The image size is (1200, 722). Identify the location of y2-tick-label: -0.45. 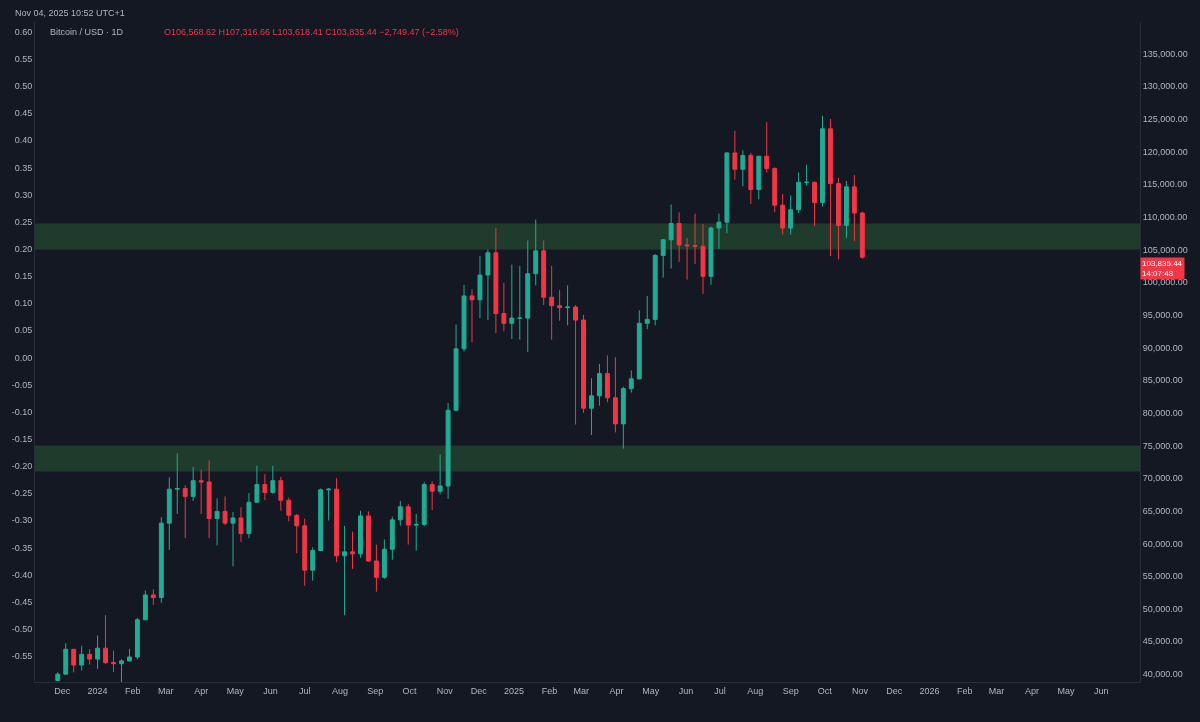
(22, 601).